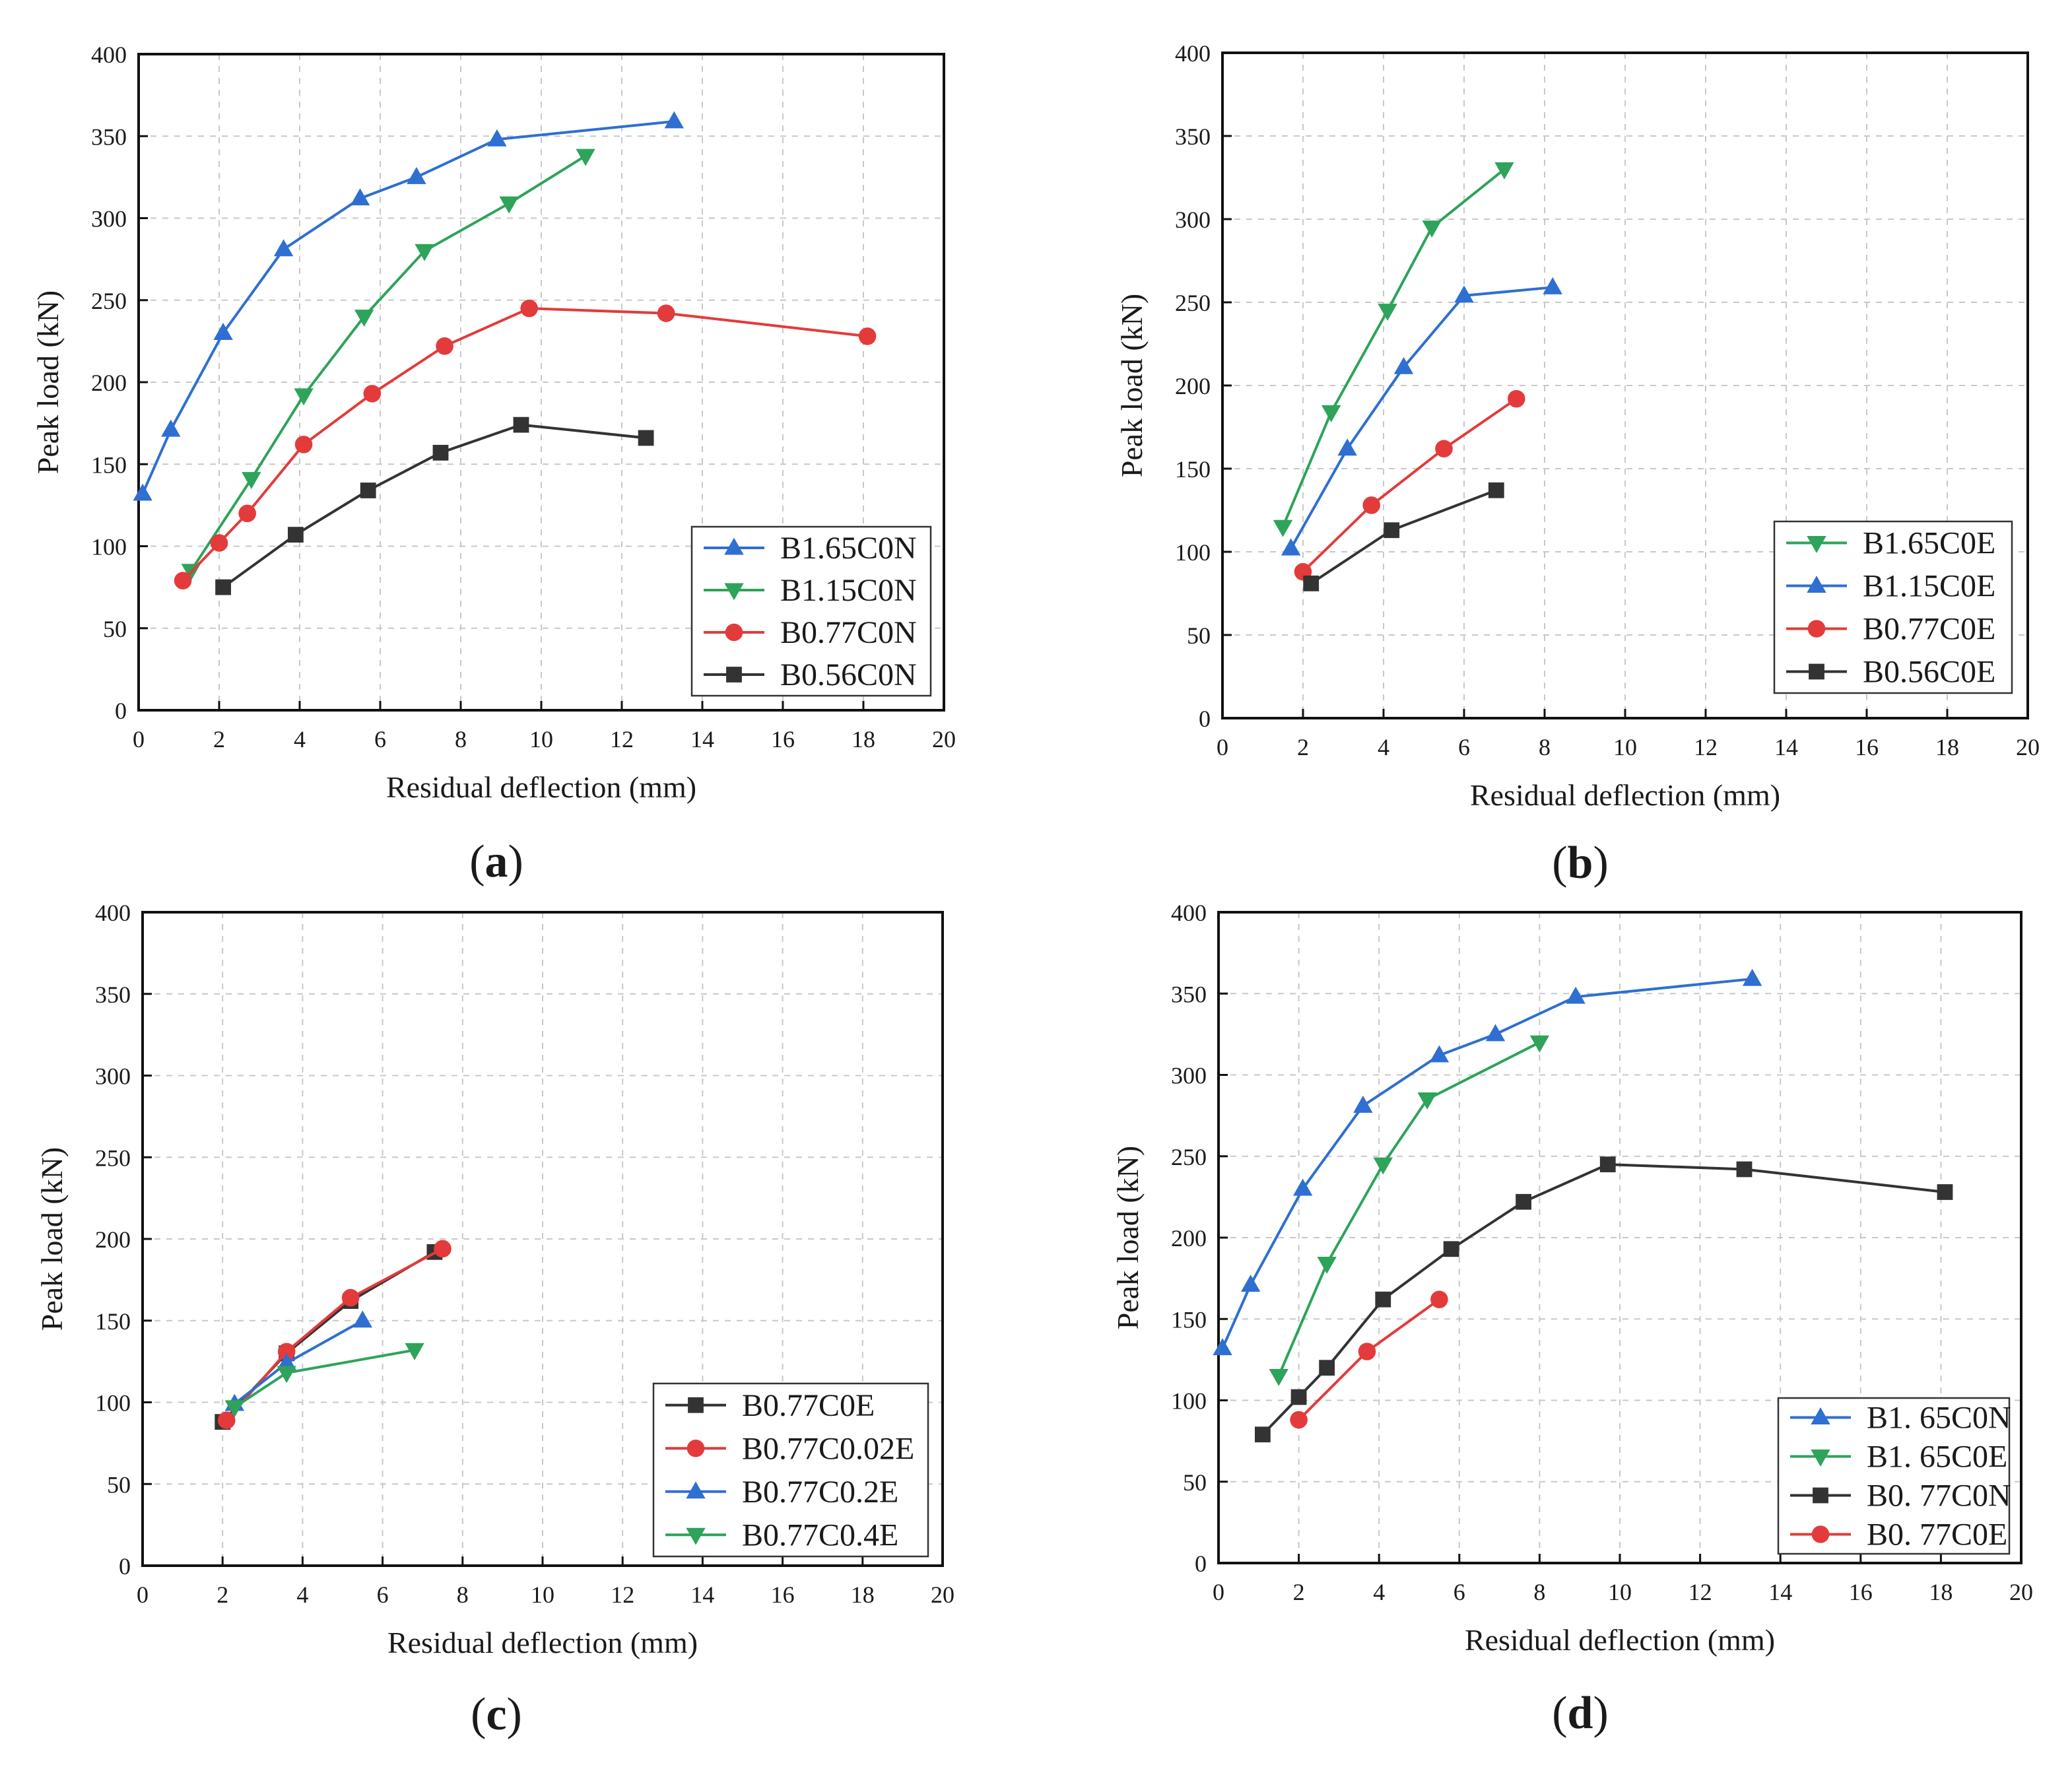 The image size is (2072, 1767). I want to click on y-tick-label: 250, so click(1193, 303).